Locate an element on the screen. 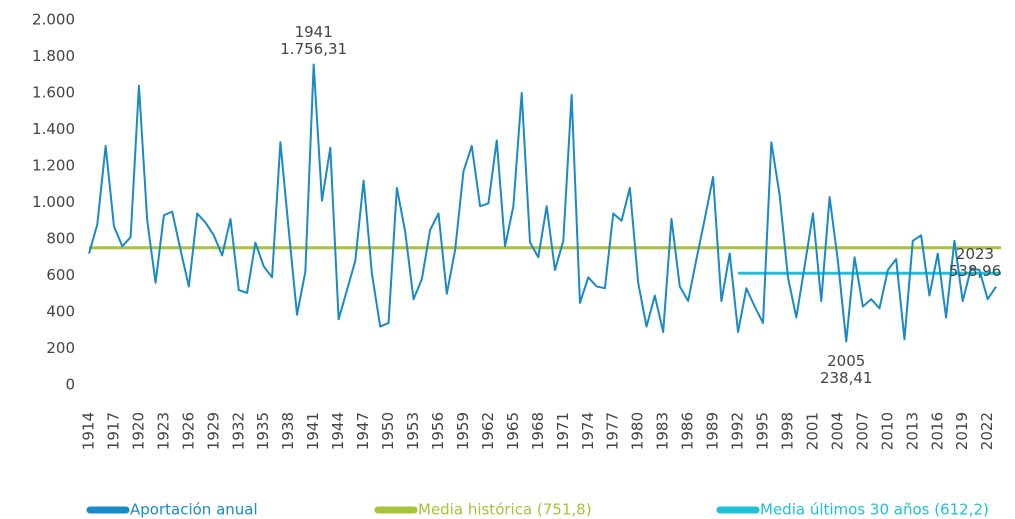 The image size is (1015, 519). y-tick-label: 0 is located at coordinates (70, 385).